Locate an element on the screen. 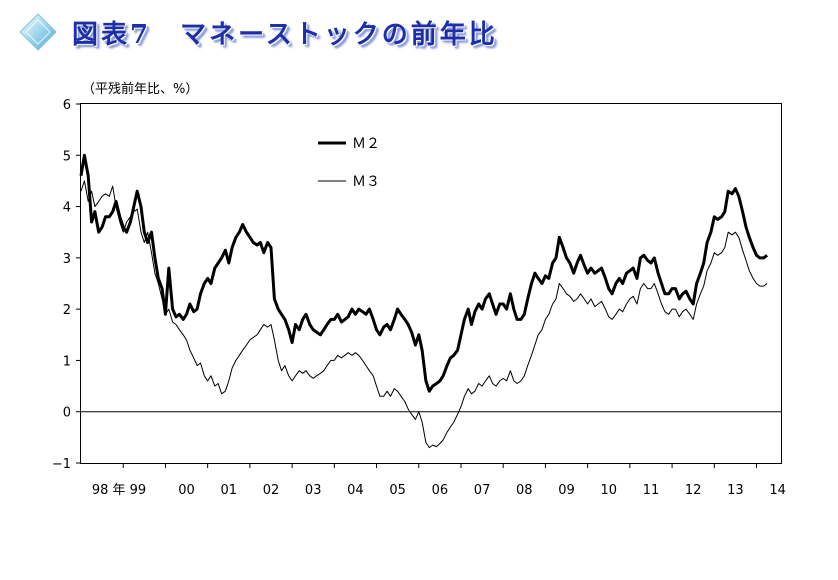 Image resolution: width=838 pixels, height=580 pixels. y-tick-label: 3 is located at coordinates (67, 259).